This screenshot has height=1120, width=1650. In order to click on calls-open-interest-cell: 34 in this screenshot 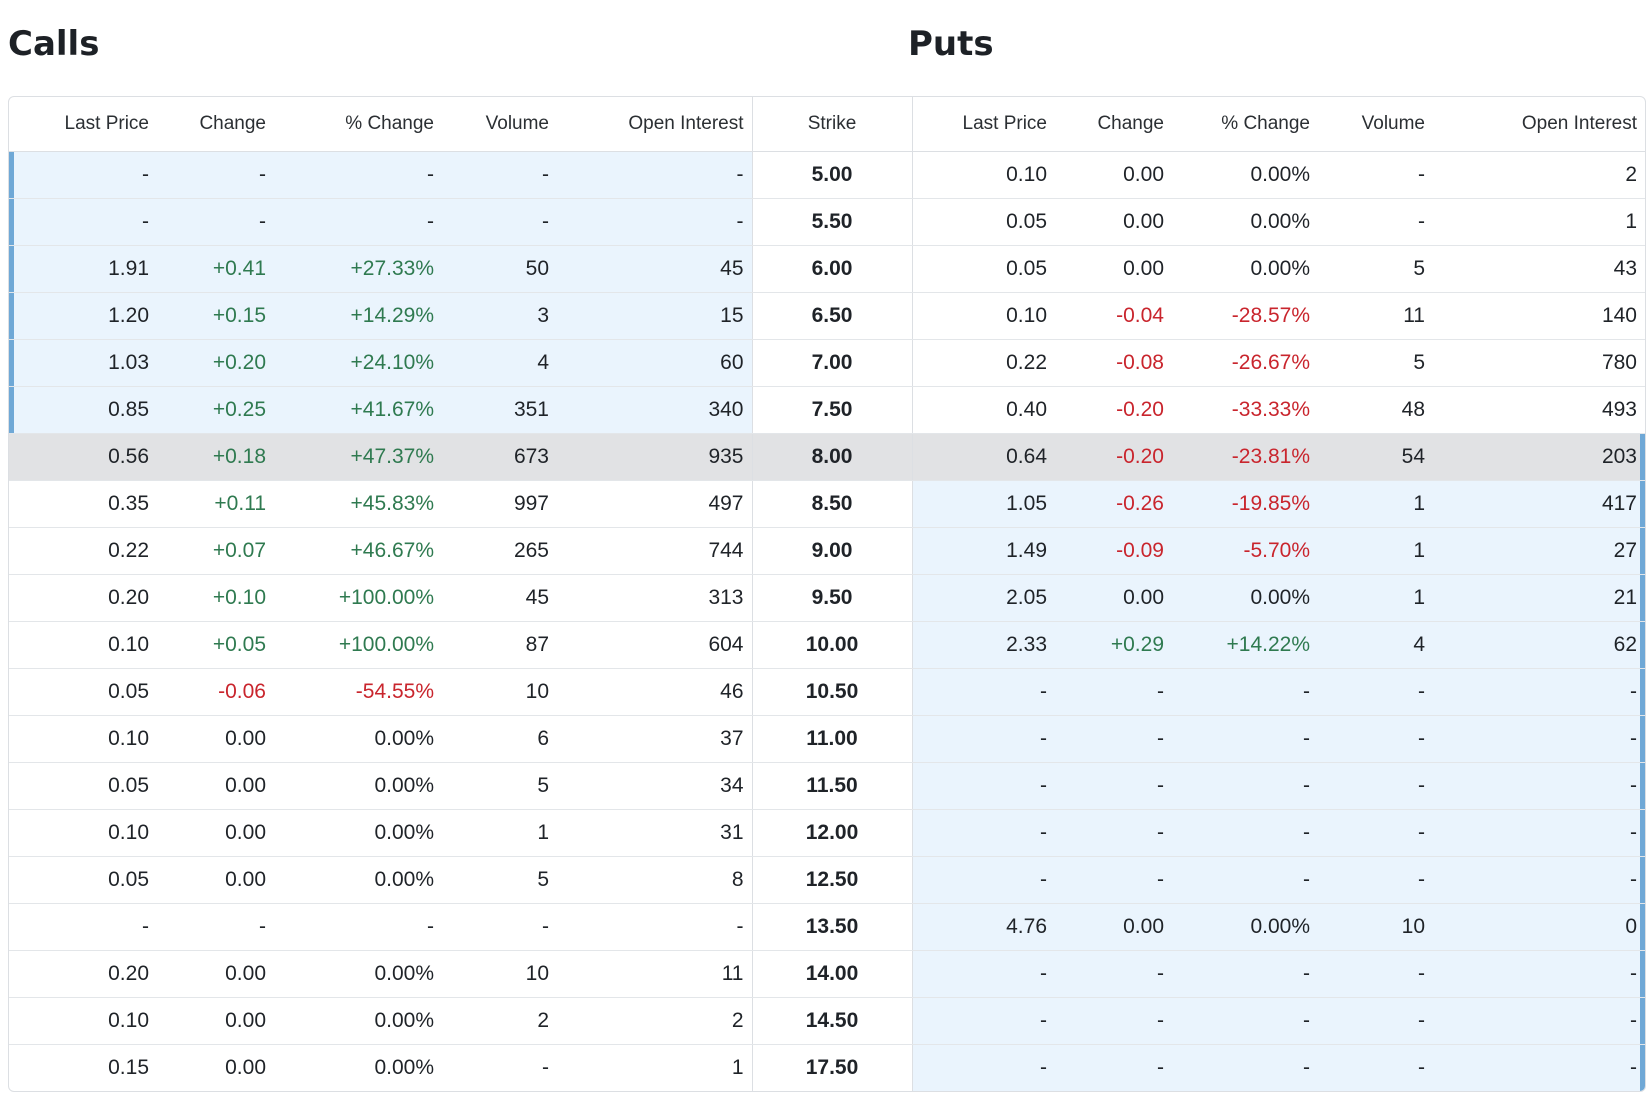, I will do `click(654, 786)`.